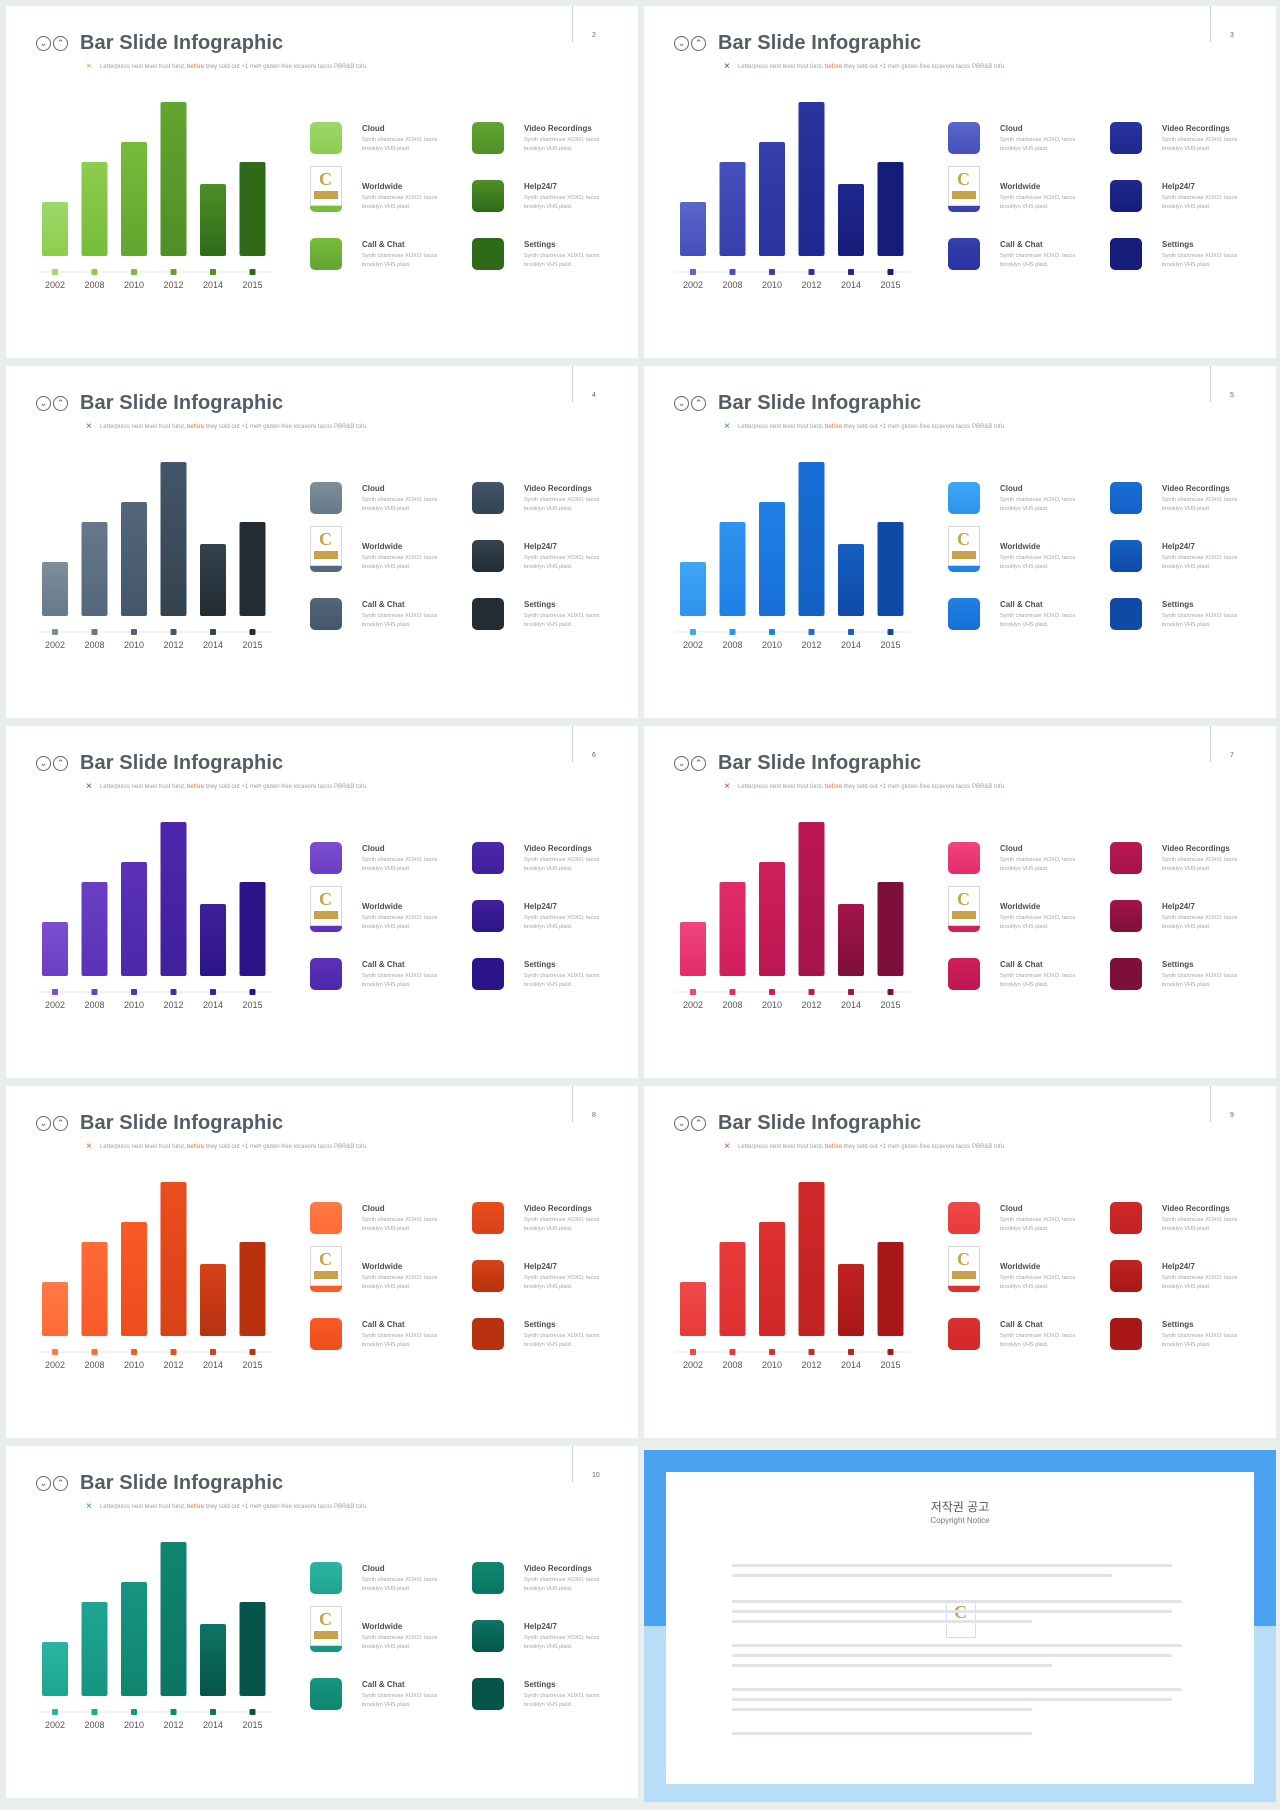  What do you see at coordinates (961, 1619) in the screenshot?
I see `copyright-badge-icon: C` at bounding box center [961, 1619].